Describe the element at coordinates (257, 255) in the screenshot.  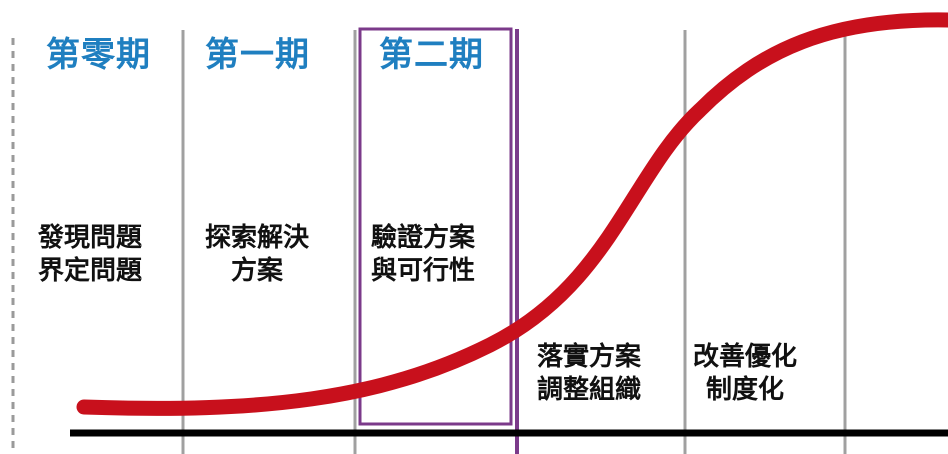
I see `phase-description-1: 探索解決 方案` at that location.